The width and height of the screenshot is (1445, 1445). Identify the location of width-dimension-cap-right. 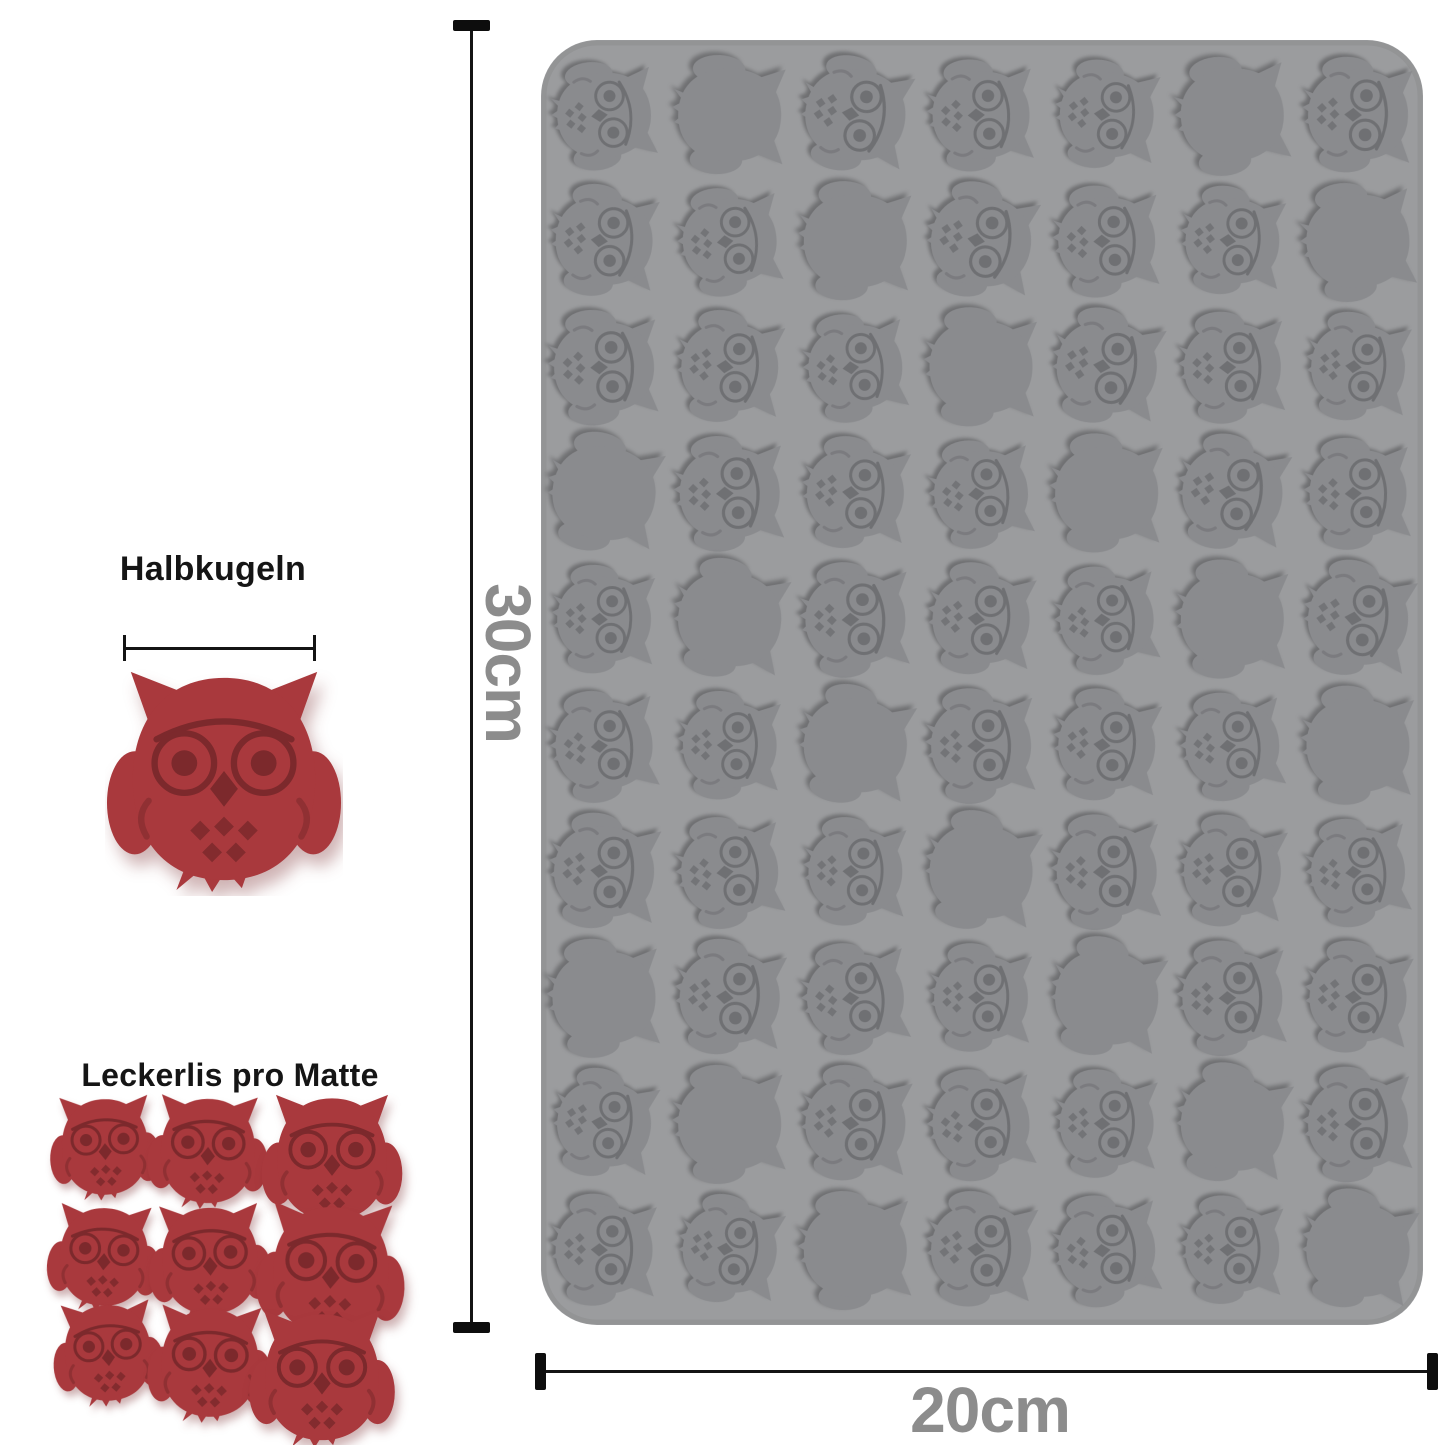
(1432, 1371).